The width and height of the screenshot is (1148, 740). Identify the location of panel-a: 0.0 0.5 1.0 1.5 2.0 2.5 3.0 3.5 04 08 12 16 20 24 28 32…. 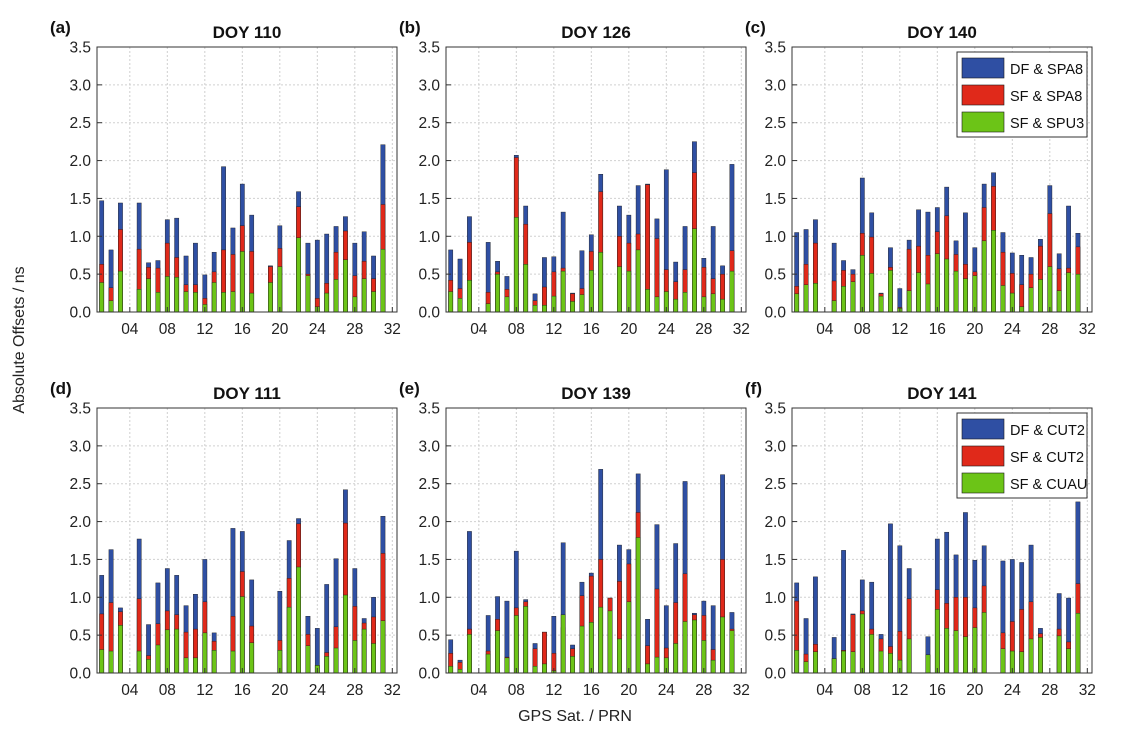
(225, 178).